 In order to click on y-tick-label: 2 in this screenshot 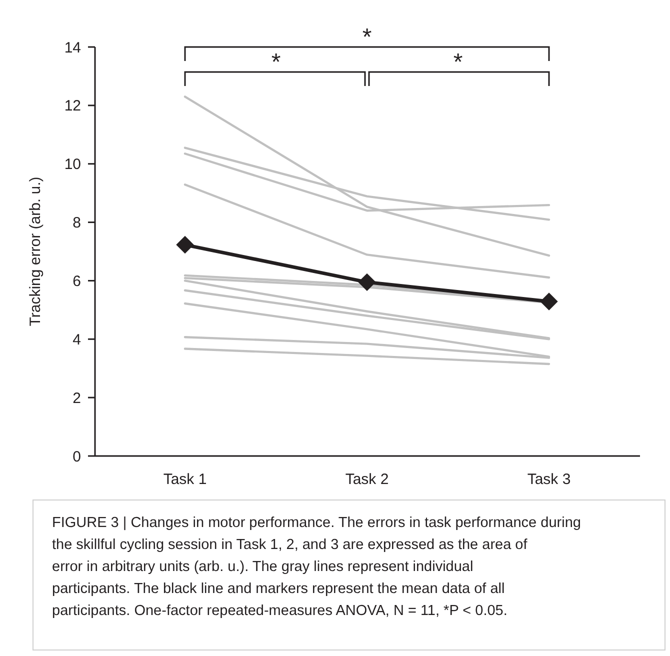, I will do `click(76, 398)`.